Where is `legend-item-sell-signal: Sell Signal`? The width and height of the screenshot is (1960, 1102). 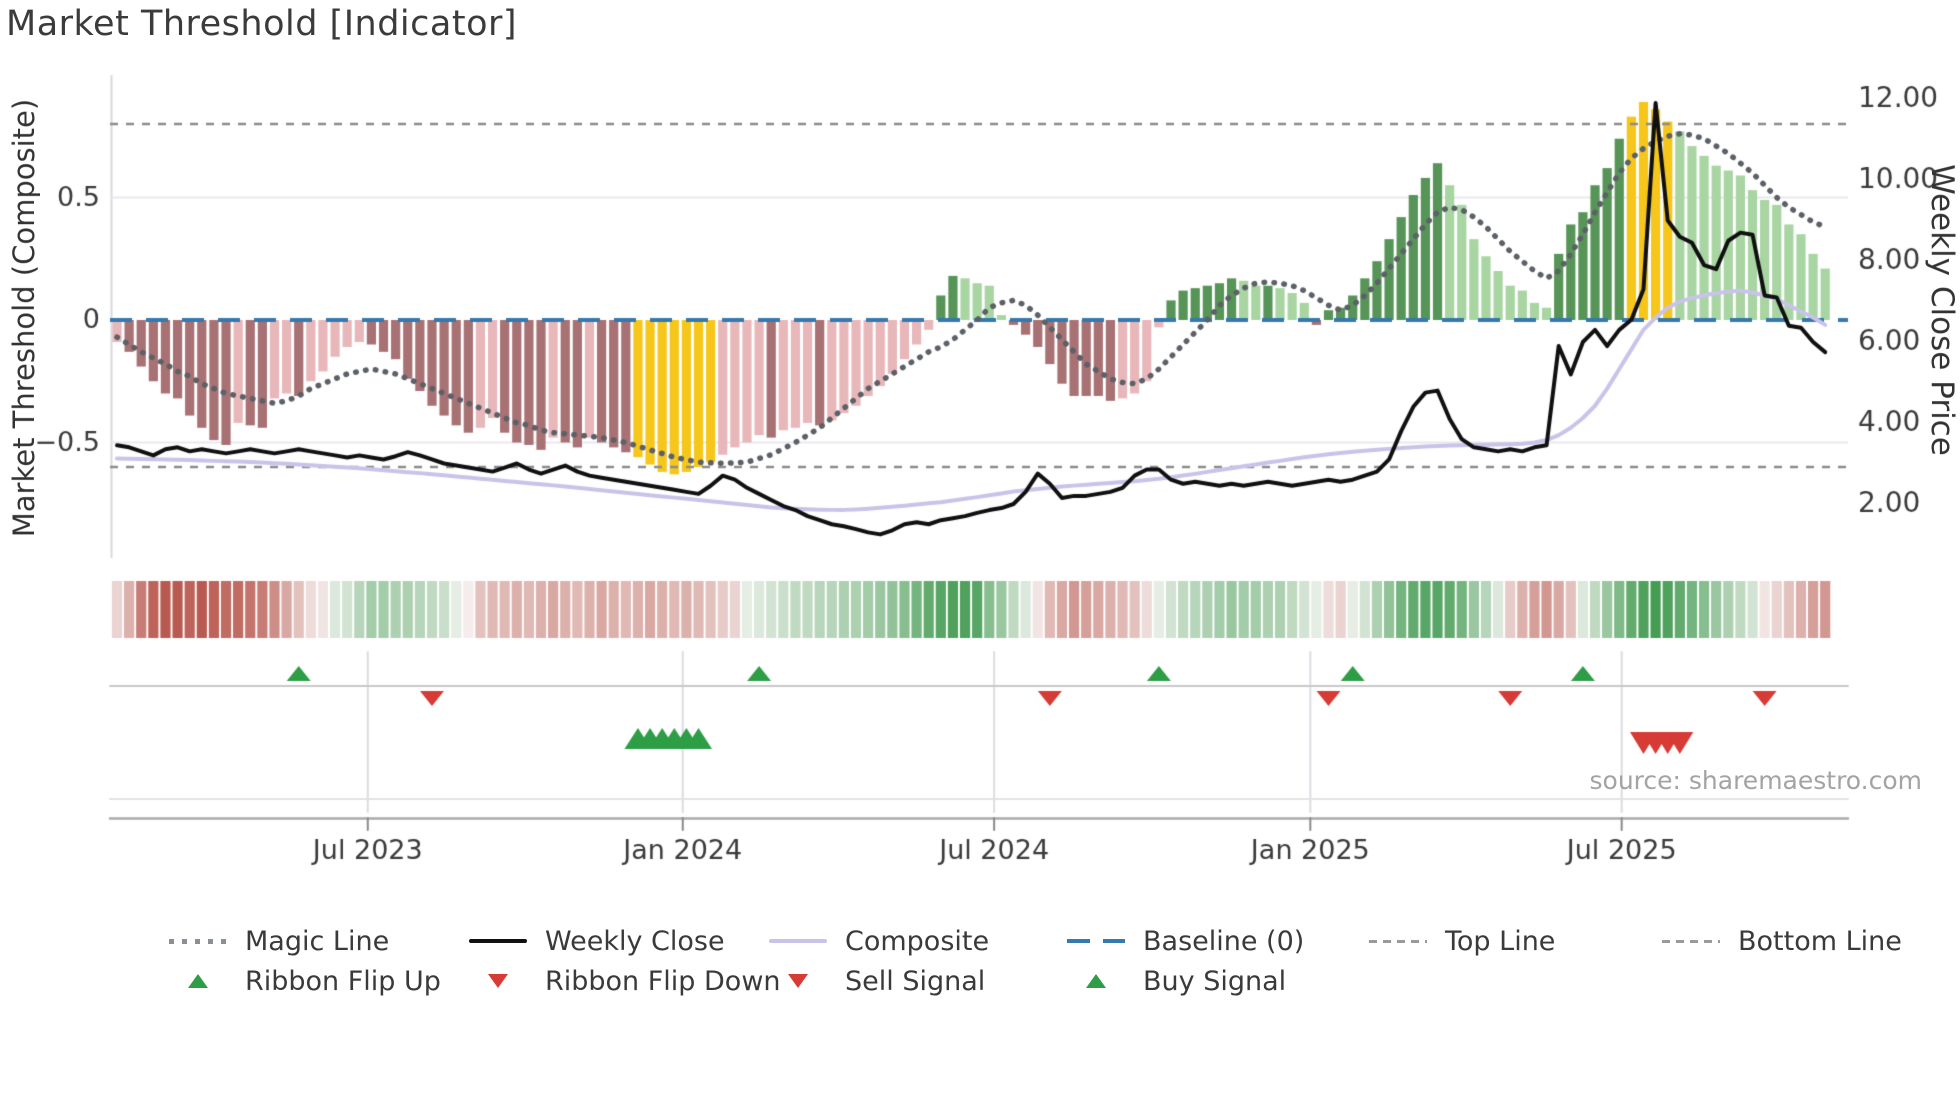 legend-item-sell-signal: Sell Signal is located at coordinates (877, 981).